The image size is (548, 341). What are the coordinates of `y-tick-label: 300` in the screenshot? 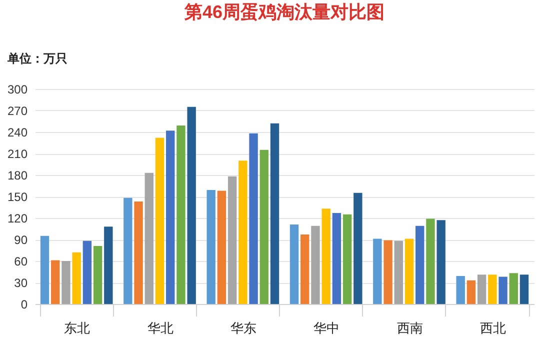 It's located at (17, 89).